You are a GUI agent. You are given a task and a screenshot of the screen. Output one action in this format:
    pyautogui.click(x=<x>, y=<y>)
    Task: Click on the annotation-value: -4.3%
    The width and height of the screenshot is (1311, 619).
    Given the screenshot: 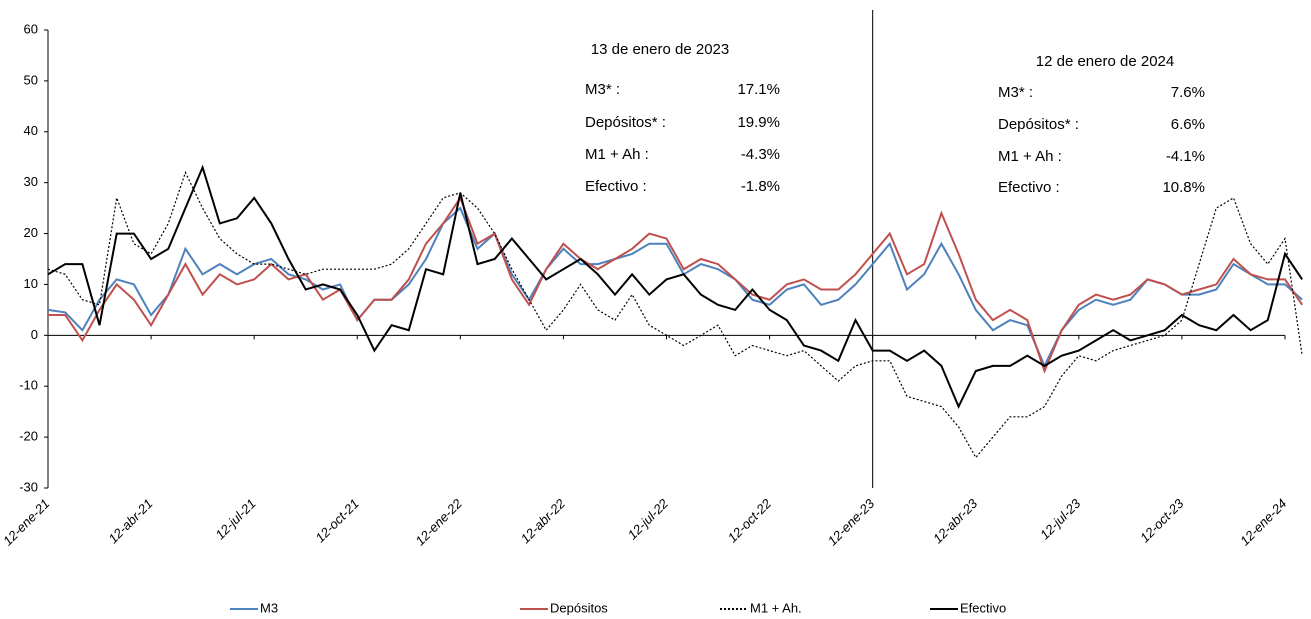 What is the action you would take?
    pyautogui.click(x=760, y=154)
    